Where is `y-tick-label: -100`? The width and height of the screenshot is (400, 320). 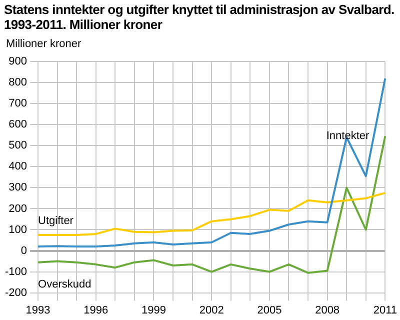
y-tick-label: -100 is located at coordinates (16, 272).